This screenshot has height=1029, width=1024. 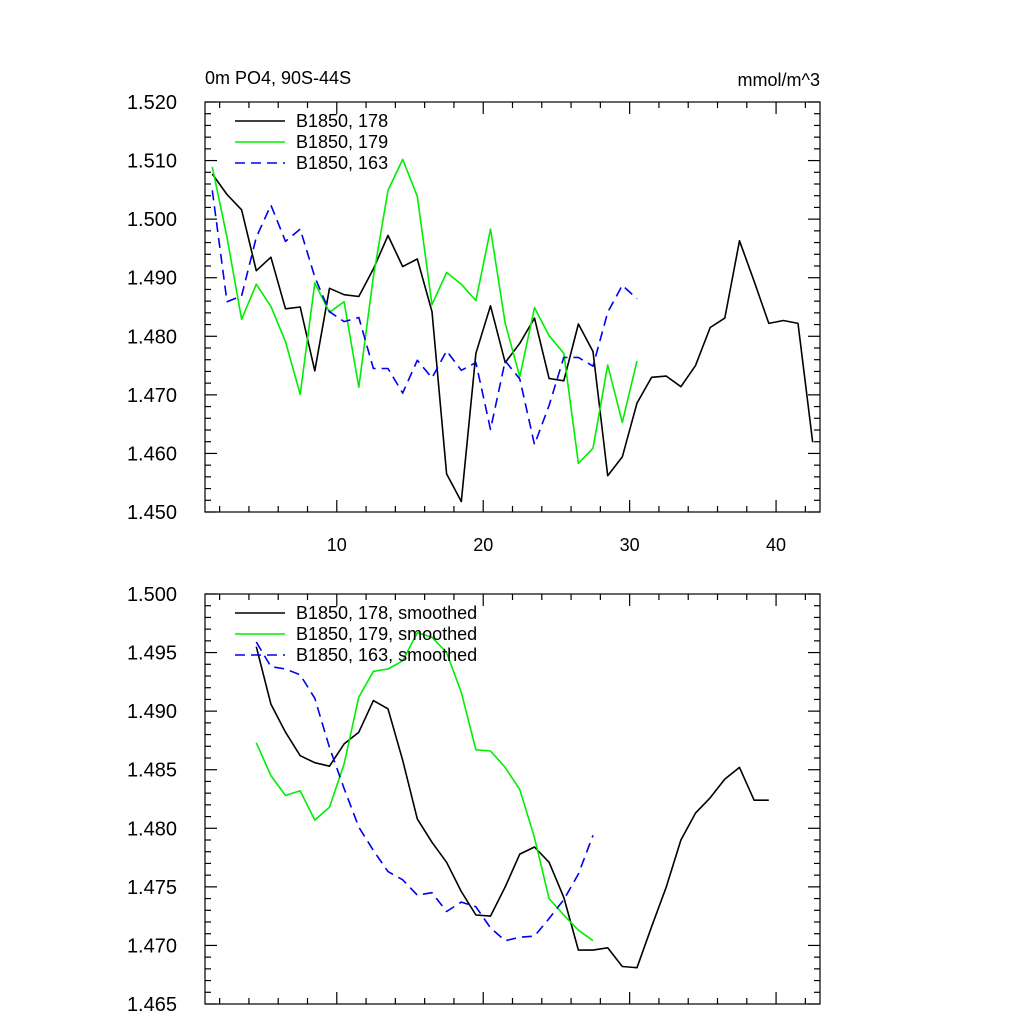 What do you see at coordinates (152, 654) in the screenshot?
I see `bottom-y-tick-label: 1.495` at bounding box center [152, 654].